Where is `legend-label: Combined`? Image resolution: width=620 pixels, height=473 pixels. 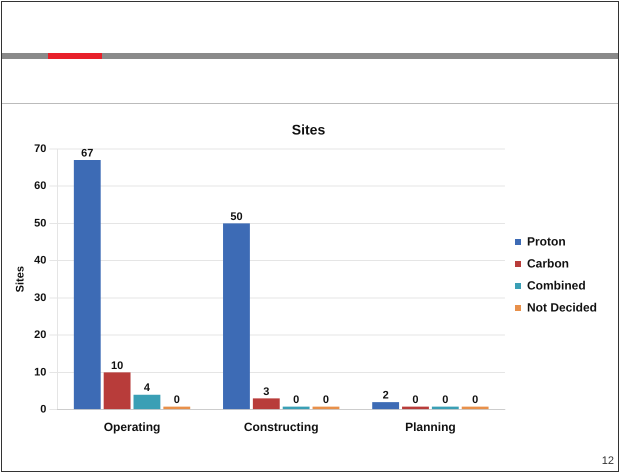
legend-label: Combined is located at coordinates (556, 285).